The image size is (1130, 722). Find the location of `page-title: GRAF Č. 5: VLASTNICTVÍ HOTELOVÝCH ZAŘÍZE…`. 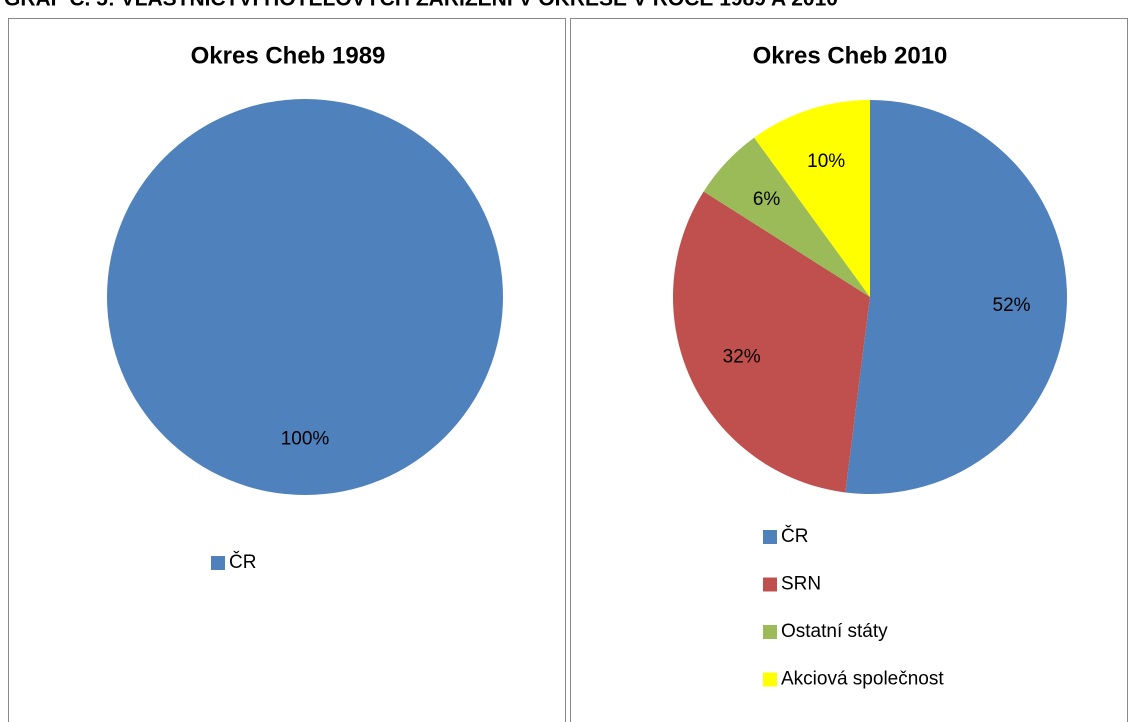

page-title: GRAF Č. 5: VLASTNICTVÍ HOTELOVÝCH ZAŘÍZE… is located at coordinates (421, 5).